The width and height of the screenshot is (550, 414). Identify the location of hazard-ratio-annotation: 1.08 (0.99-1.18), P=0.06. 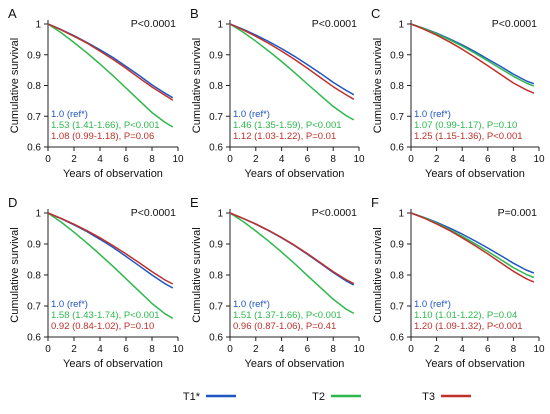
(102, 136).